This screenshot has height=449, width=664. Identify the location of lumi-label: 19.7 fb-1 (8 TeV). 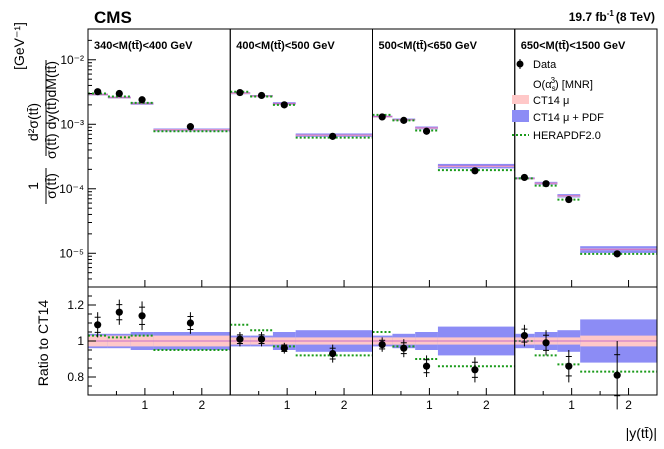
(612, 16).